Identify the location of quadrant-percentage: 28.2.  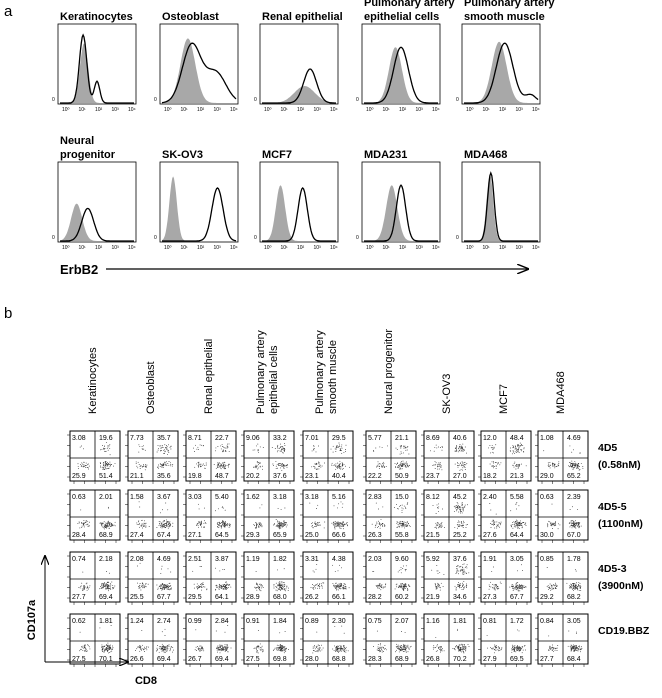
(375, 597).